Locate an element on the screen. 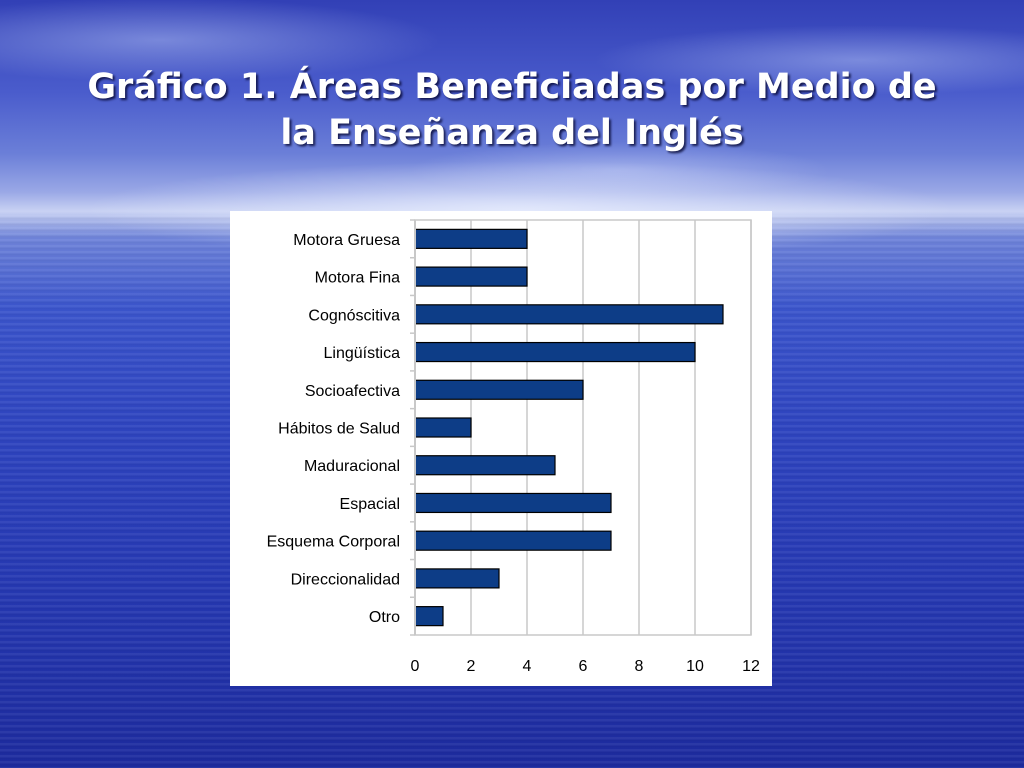 This screenshot has width=1024, height=768. x-tick-labels: 0 2 4 6 8 10 12 is located at coordinates (585, 666).